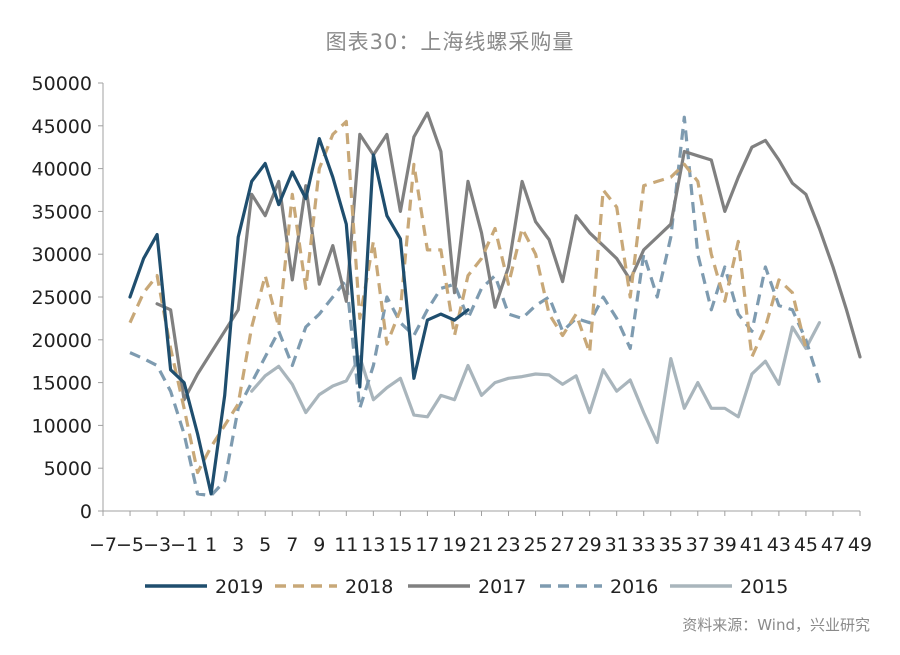 This screenshot has width=900, height=655. I want to click on y-tick-label: 45000, so click(62, 127).